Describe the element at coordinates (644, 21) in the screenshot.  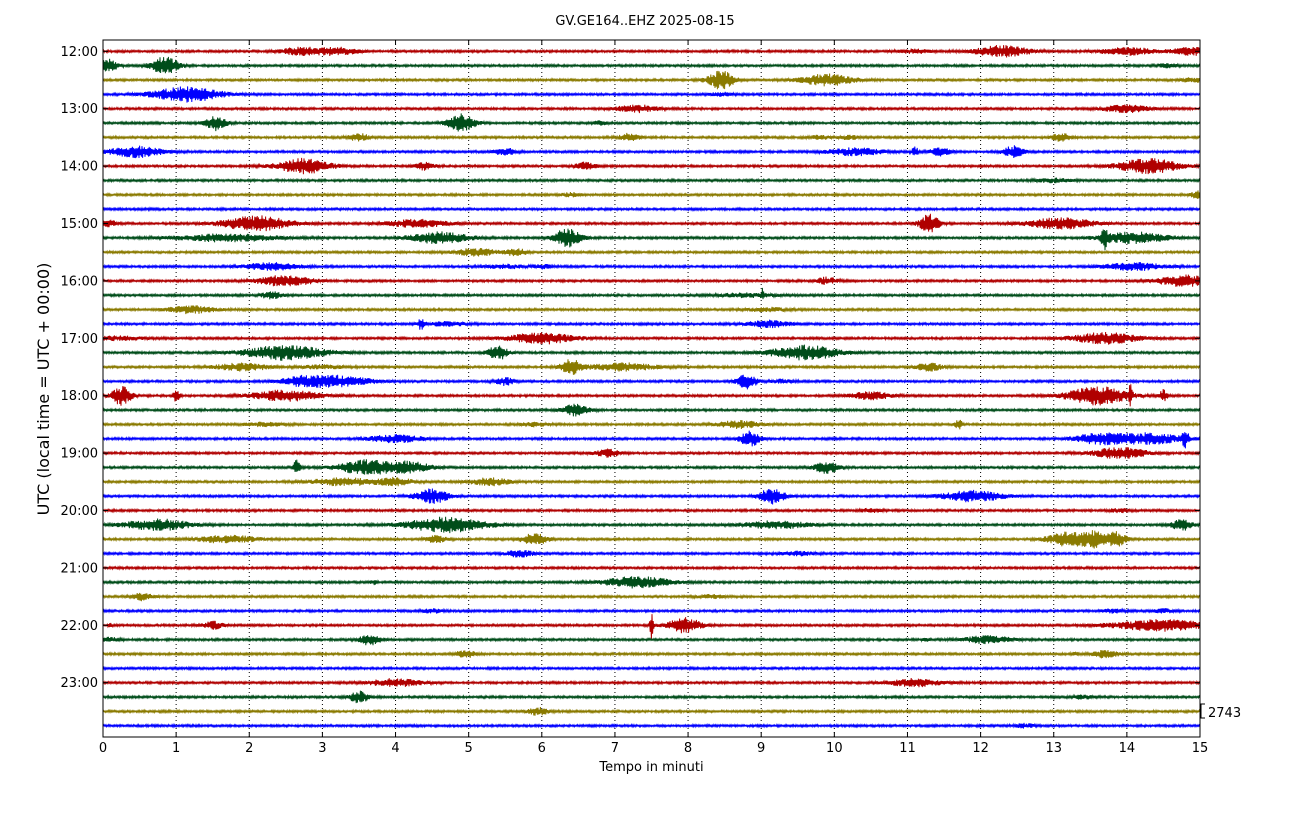
I see `chart-title: GV.GE164..EHZ 2025-08-15` at that location.